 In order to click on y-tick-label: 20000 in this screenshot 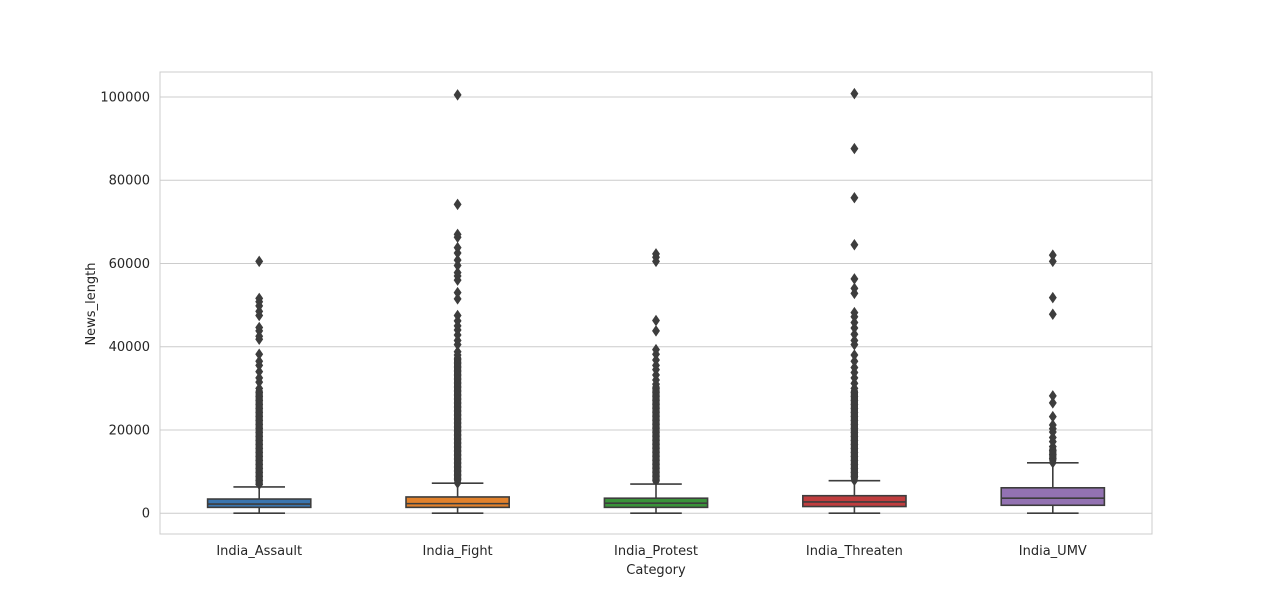, I will do `click(129, 430)`.